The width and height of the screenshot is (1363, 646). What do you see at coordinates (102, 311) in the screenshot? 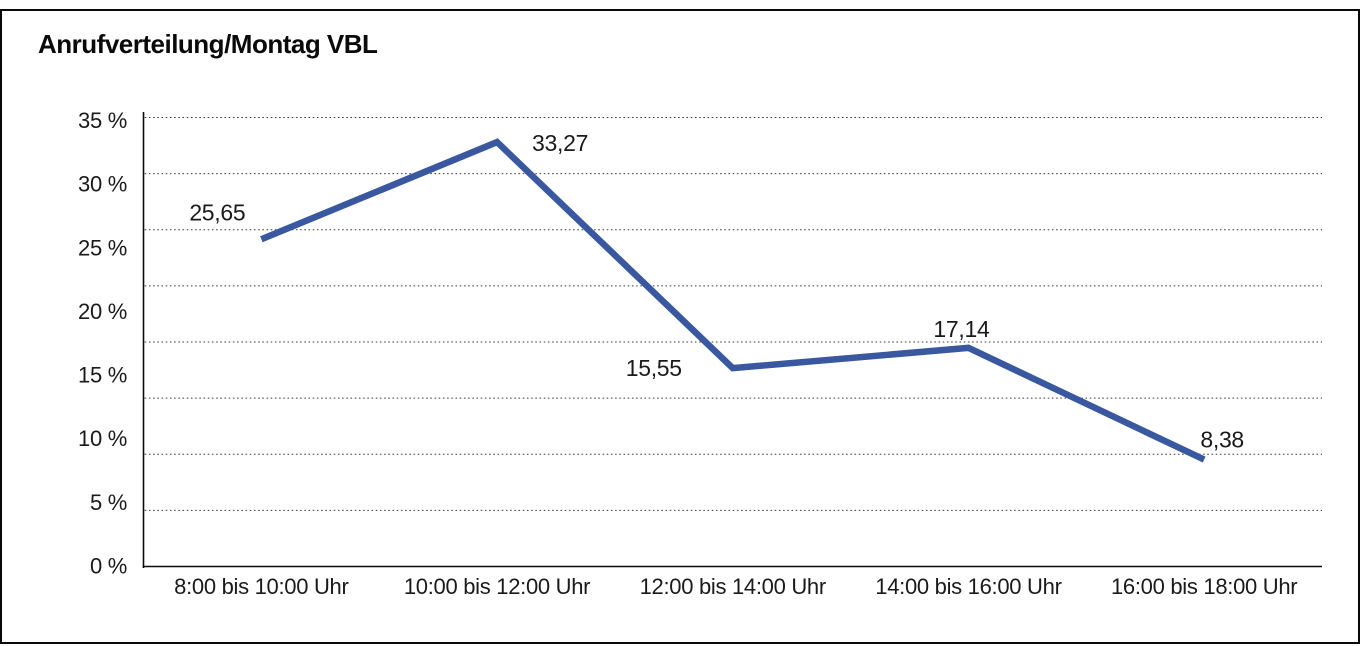
I see `y-tick-label: 20 %` at bounding box center [102, 311].